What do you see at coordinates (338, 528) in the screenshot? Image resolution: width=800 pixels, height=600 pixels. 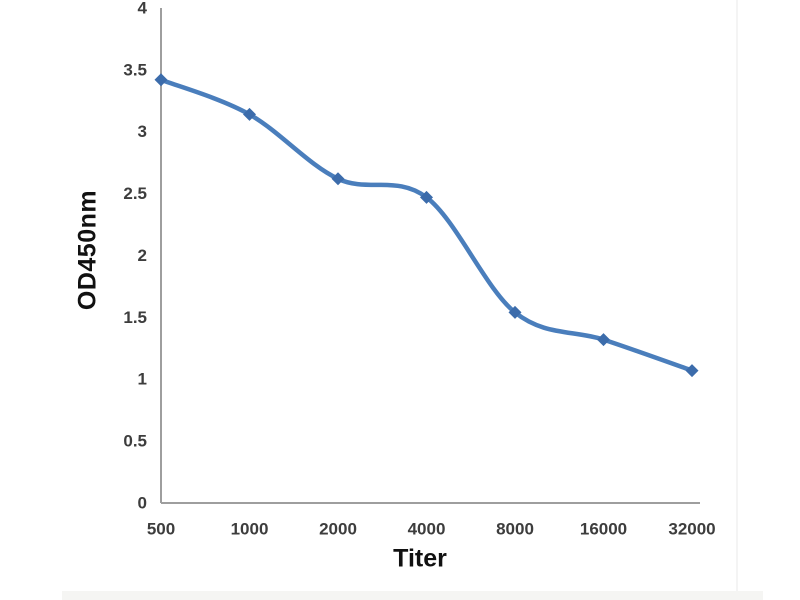 I see `x-tick-label: 2000` at bounding box center [338, 528].